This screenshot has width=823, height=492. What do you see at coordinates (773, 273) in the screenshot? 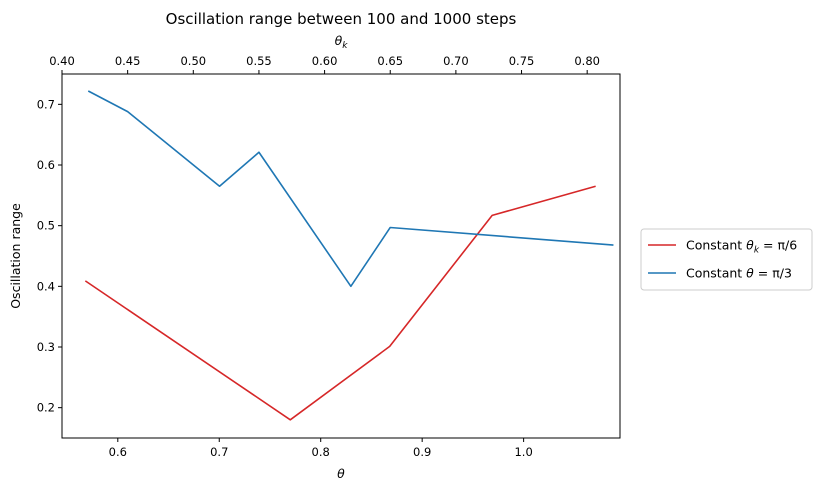
I see `legend-label-suffix: = π/3` at bounding box center [773, 273].